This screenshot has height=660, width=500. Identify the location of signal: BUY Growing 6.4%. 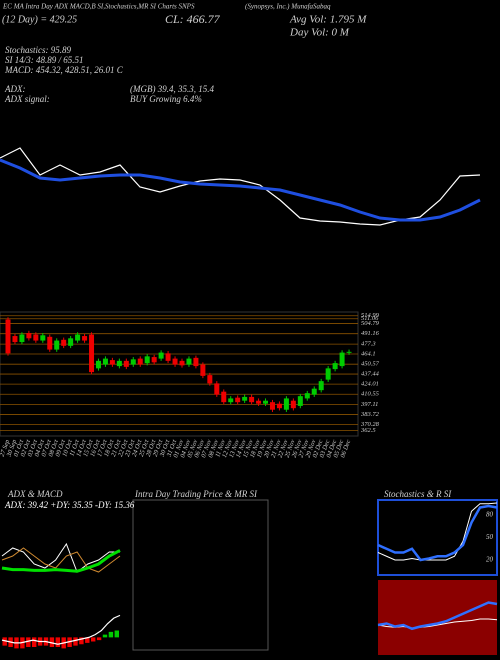
(166, 99).